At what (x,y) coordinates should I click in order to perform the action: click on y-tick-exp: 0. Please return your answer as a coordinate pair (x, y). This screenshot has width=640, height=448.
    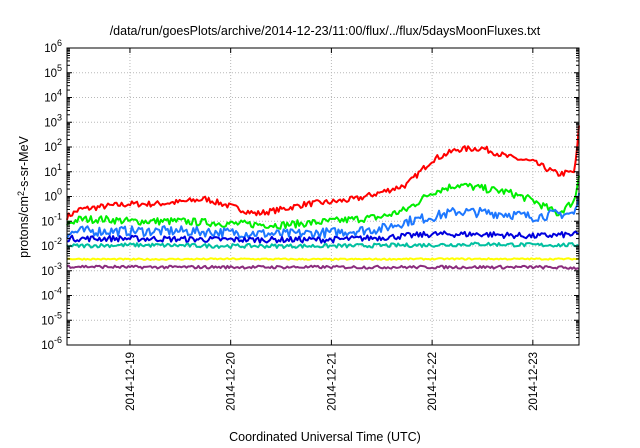
    Looking at the image, I should click on (59, 192).